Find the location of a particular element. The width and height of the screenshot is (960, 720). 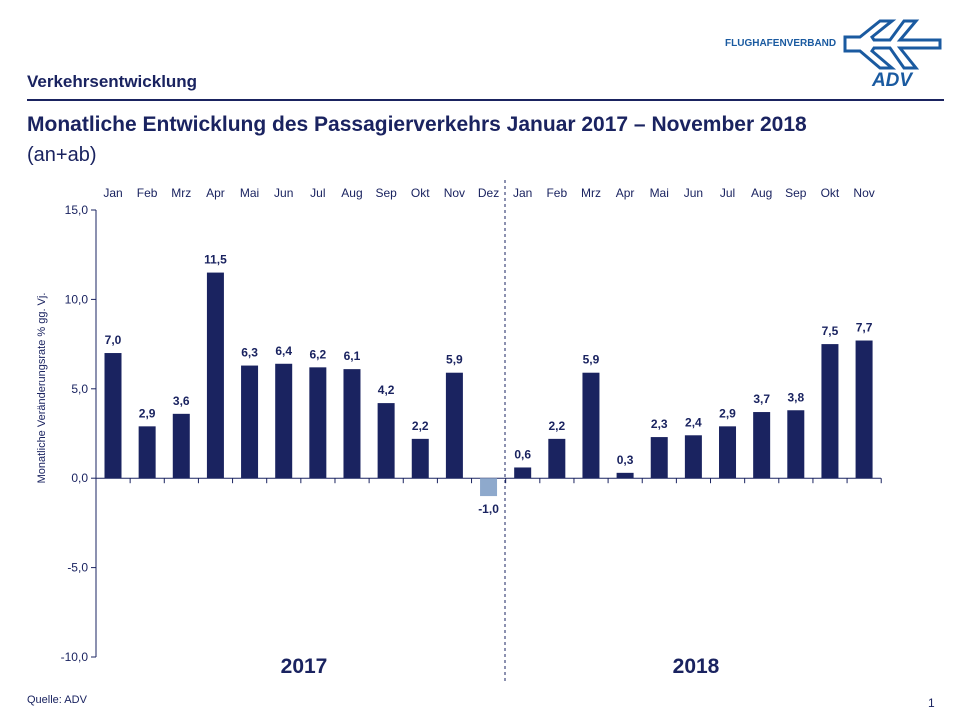

data-label: 6,3 is located at coordinates (249, 353).